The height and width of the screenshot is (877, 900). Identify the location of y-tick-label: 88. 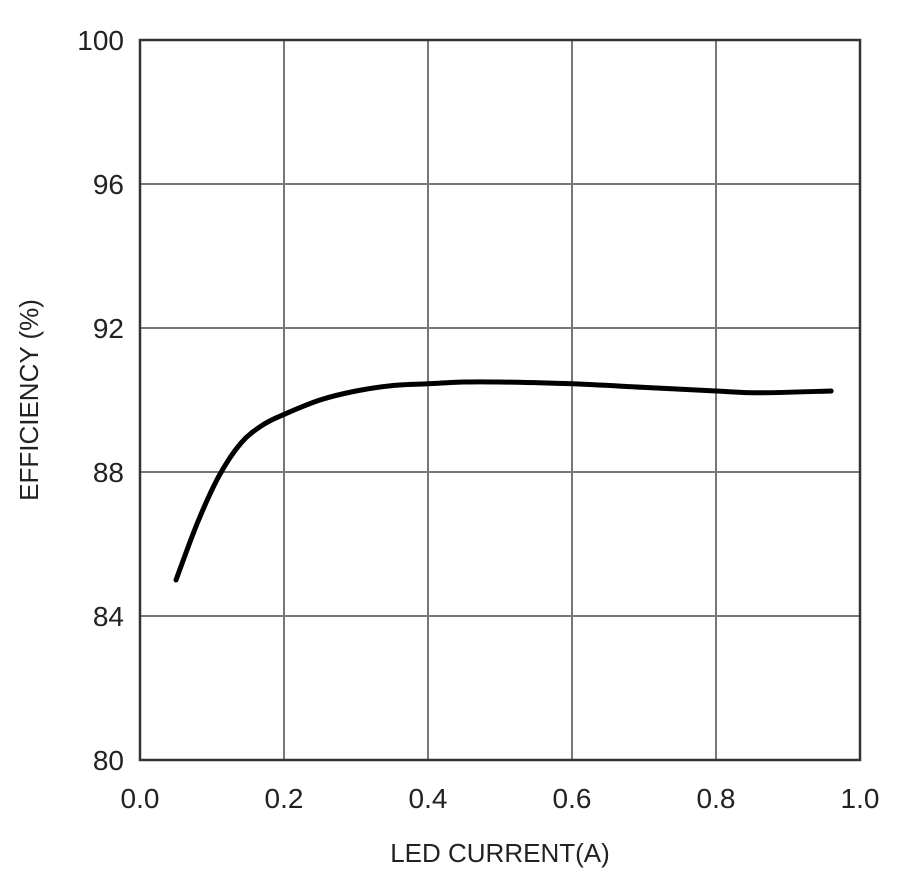
(108, 472).